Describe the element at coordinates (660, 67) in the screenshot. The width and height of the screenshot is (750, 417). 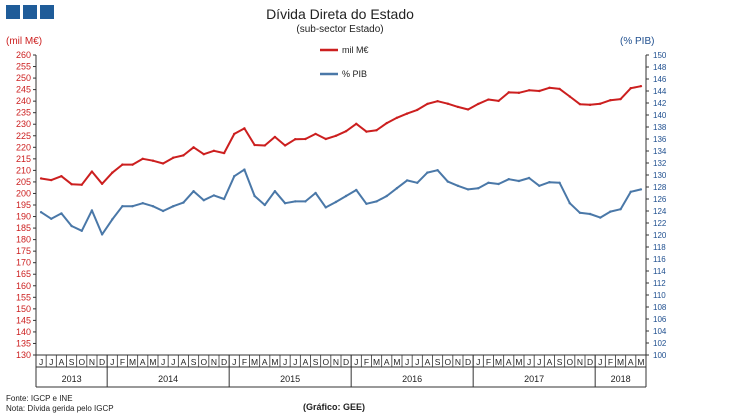
I see `right-tick-label: 148` at that location.